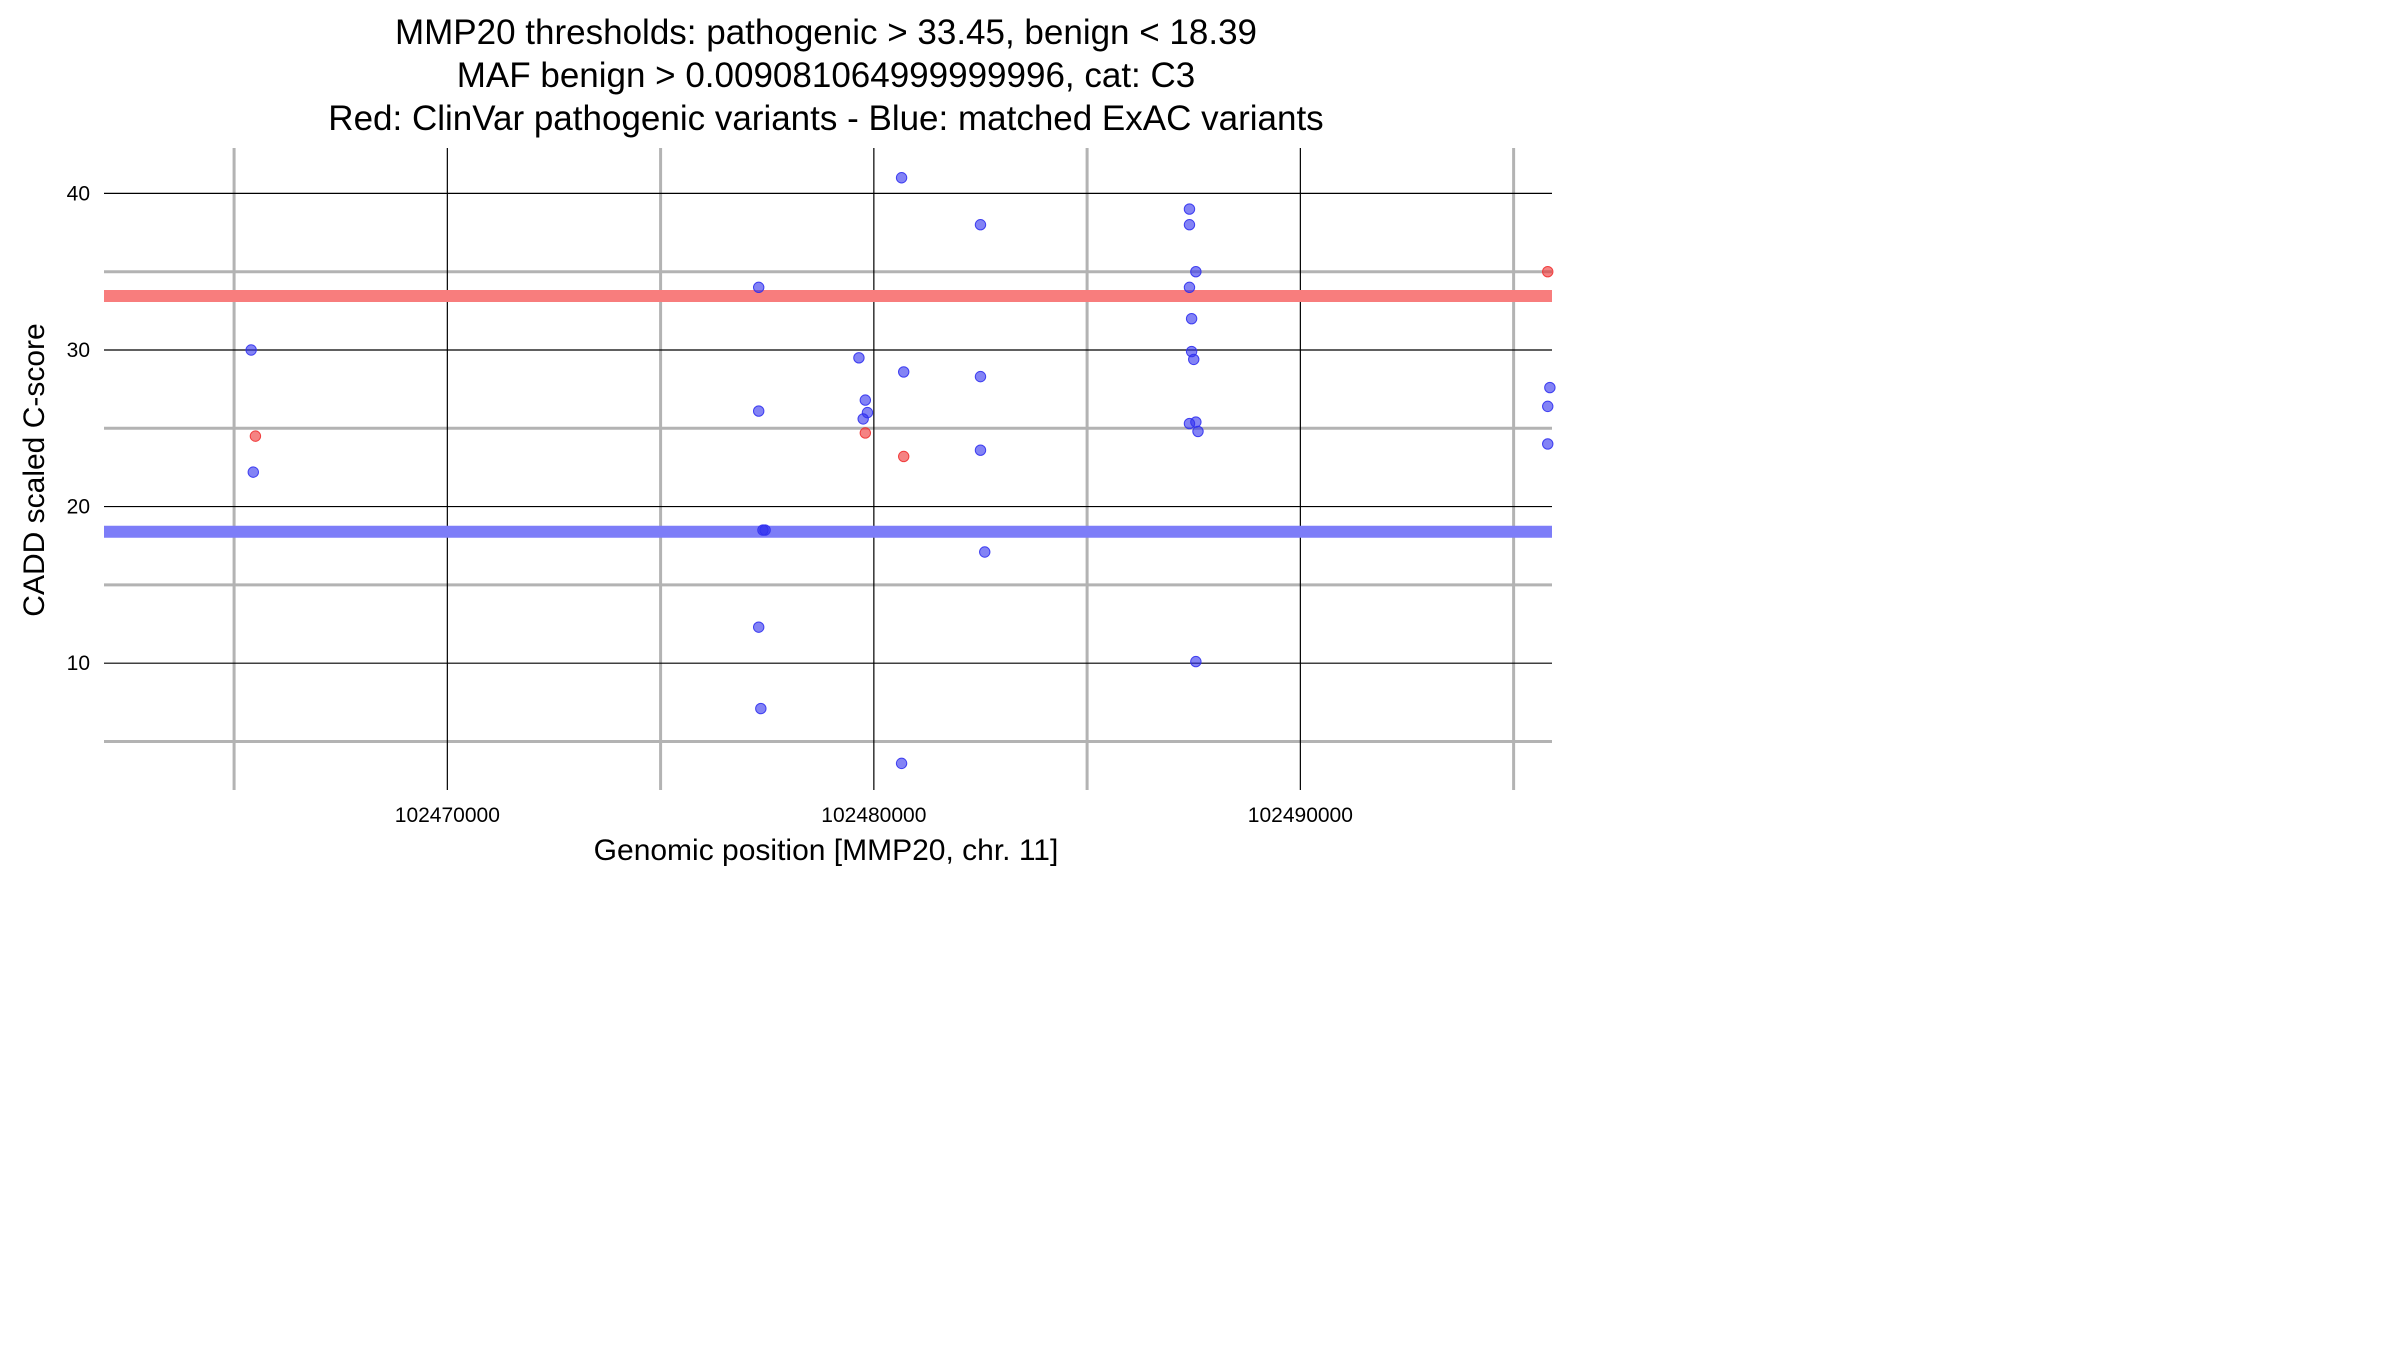  Describe the element at coordinates (828, 413) in the screenshot. I see `threshold-lines` at that location.